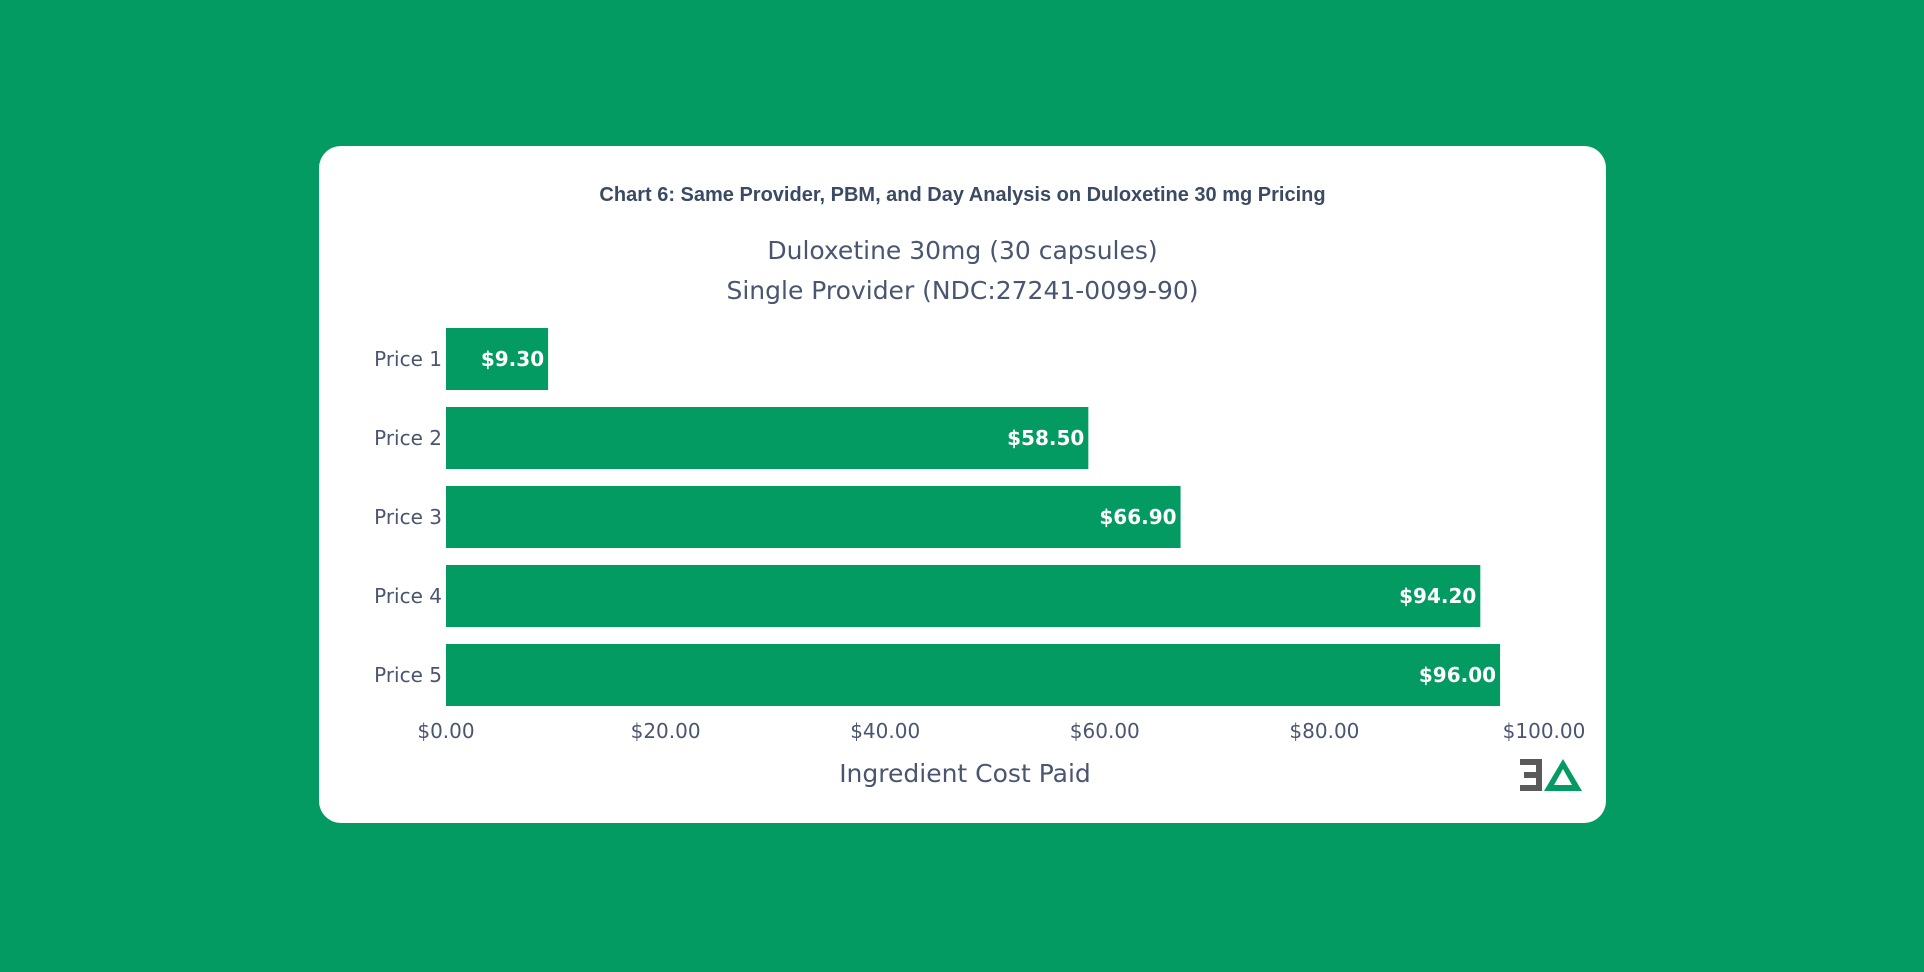  Describe the element at coordinates (1437, 596) in the screenshot. I see `data-label: $94.20` at that location.